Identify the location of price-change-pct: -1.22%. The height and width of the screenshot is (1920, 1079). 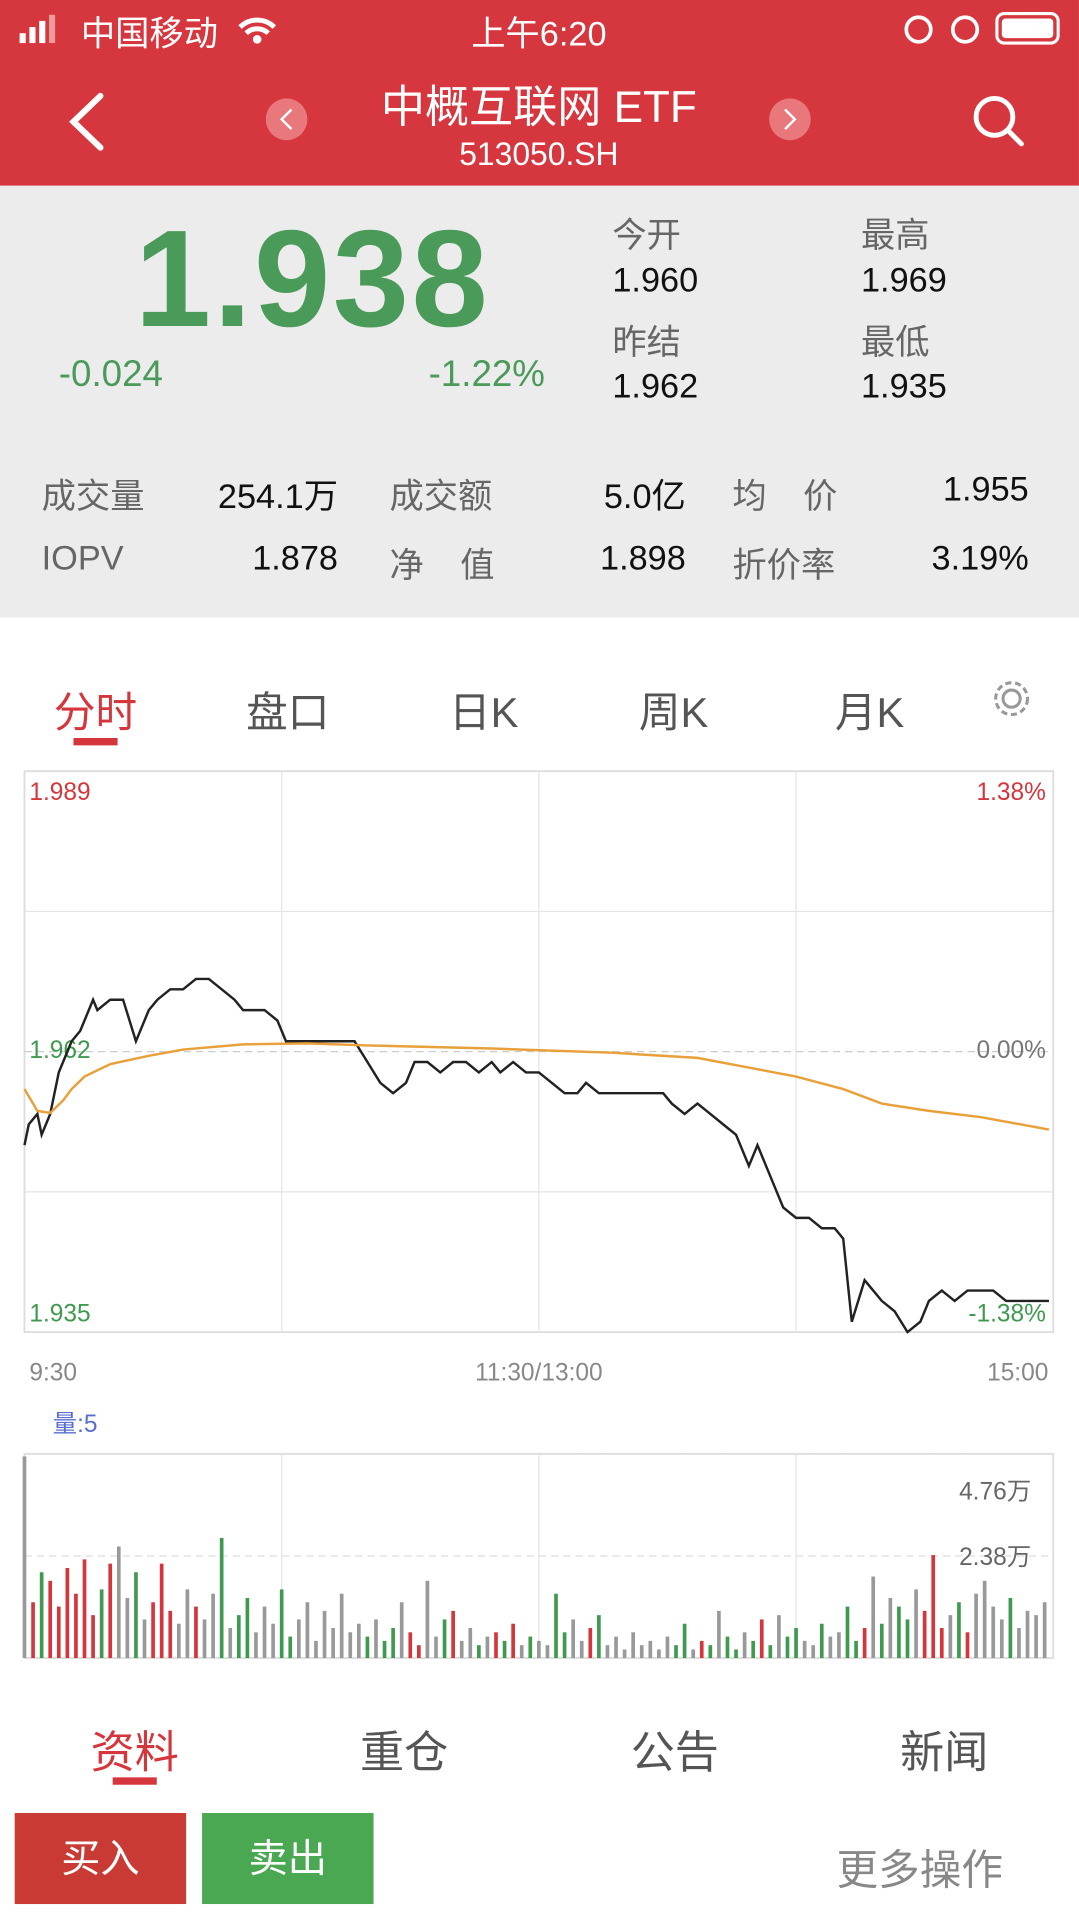
(486, 374).